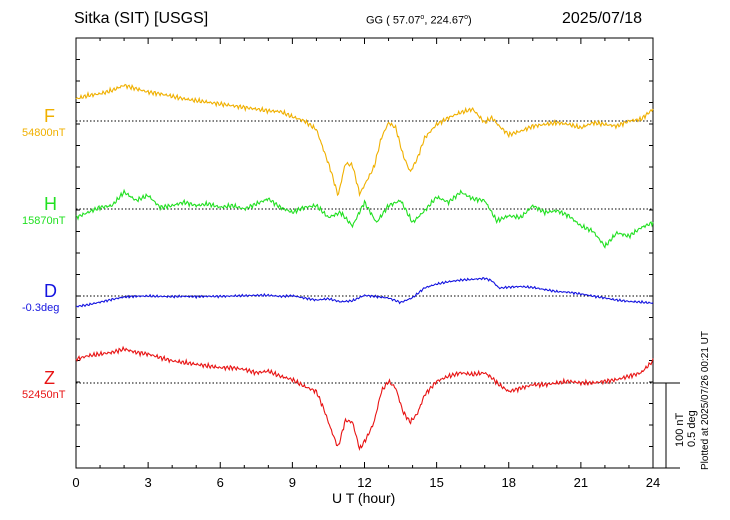 This screenshot has width=730, height=520. I want to click on x-axis-label: U T (hour), so click(364, 498).